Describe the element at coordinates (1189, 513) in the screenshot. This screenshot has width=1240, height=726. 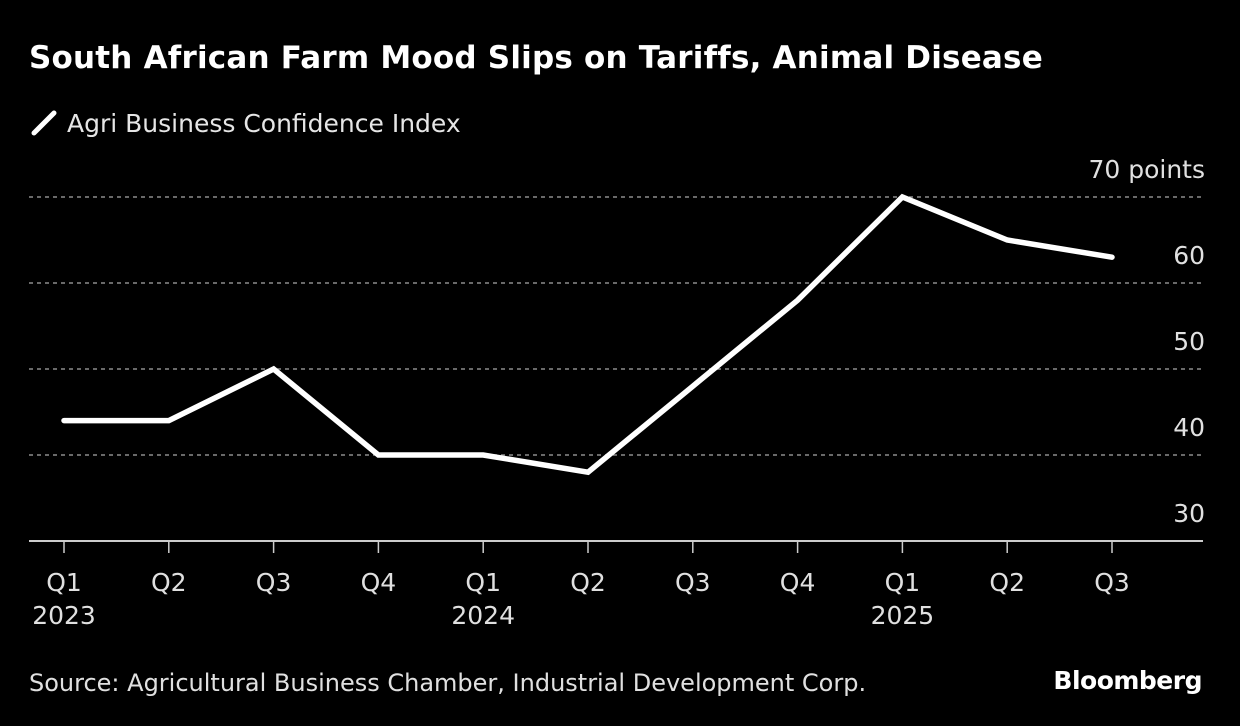
I see `y-tick-label-30: 30` at that location.